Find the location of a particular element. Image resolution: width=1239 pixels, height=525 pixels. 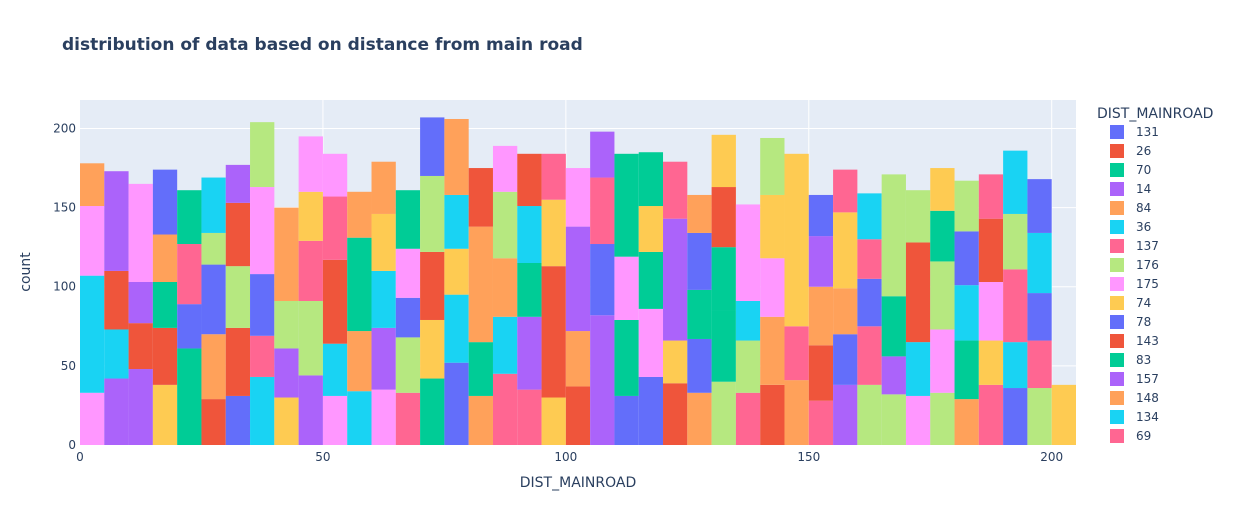

legend-label-131: 131 is located at coordinates (1147, 132).